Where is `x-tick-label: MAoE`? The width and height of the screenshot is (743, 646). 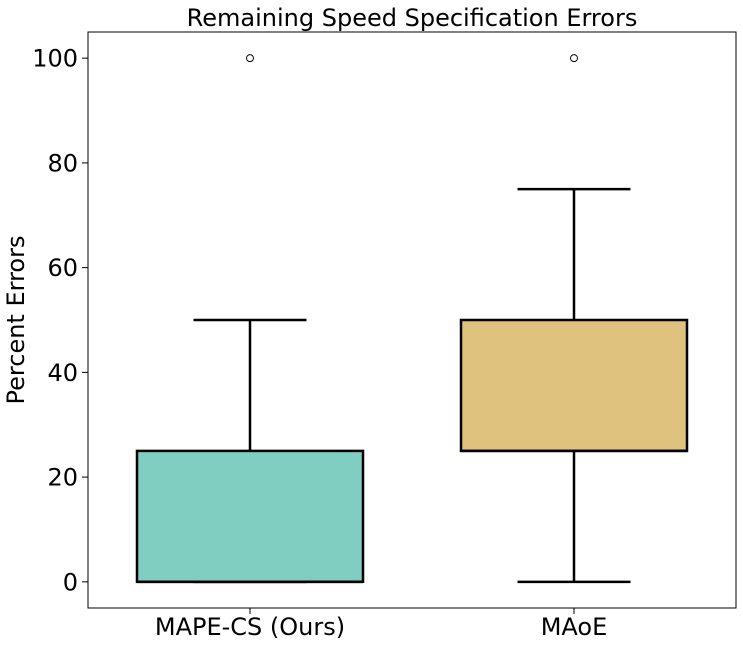 x-tick-label: MAoE is located at coordinates (574, 627).